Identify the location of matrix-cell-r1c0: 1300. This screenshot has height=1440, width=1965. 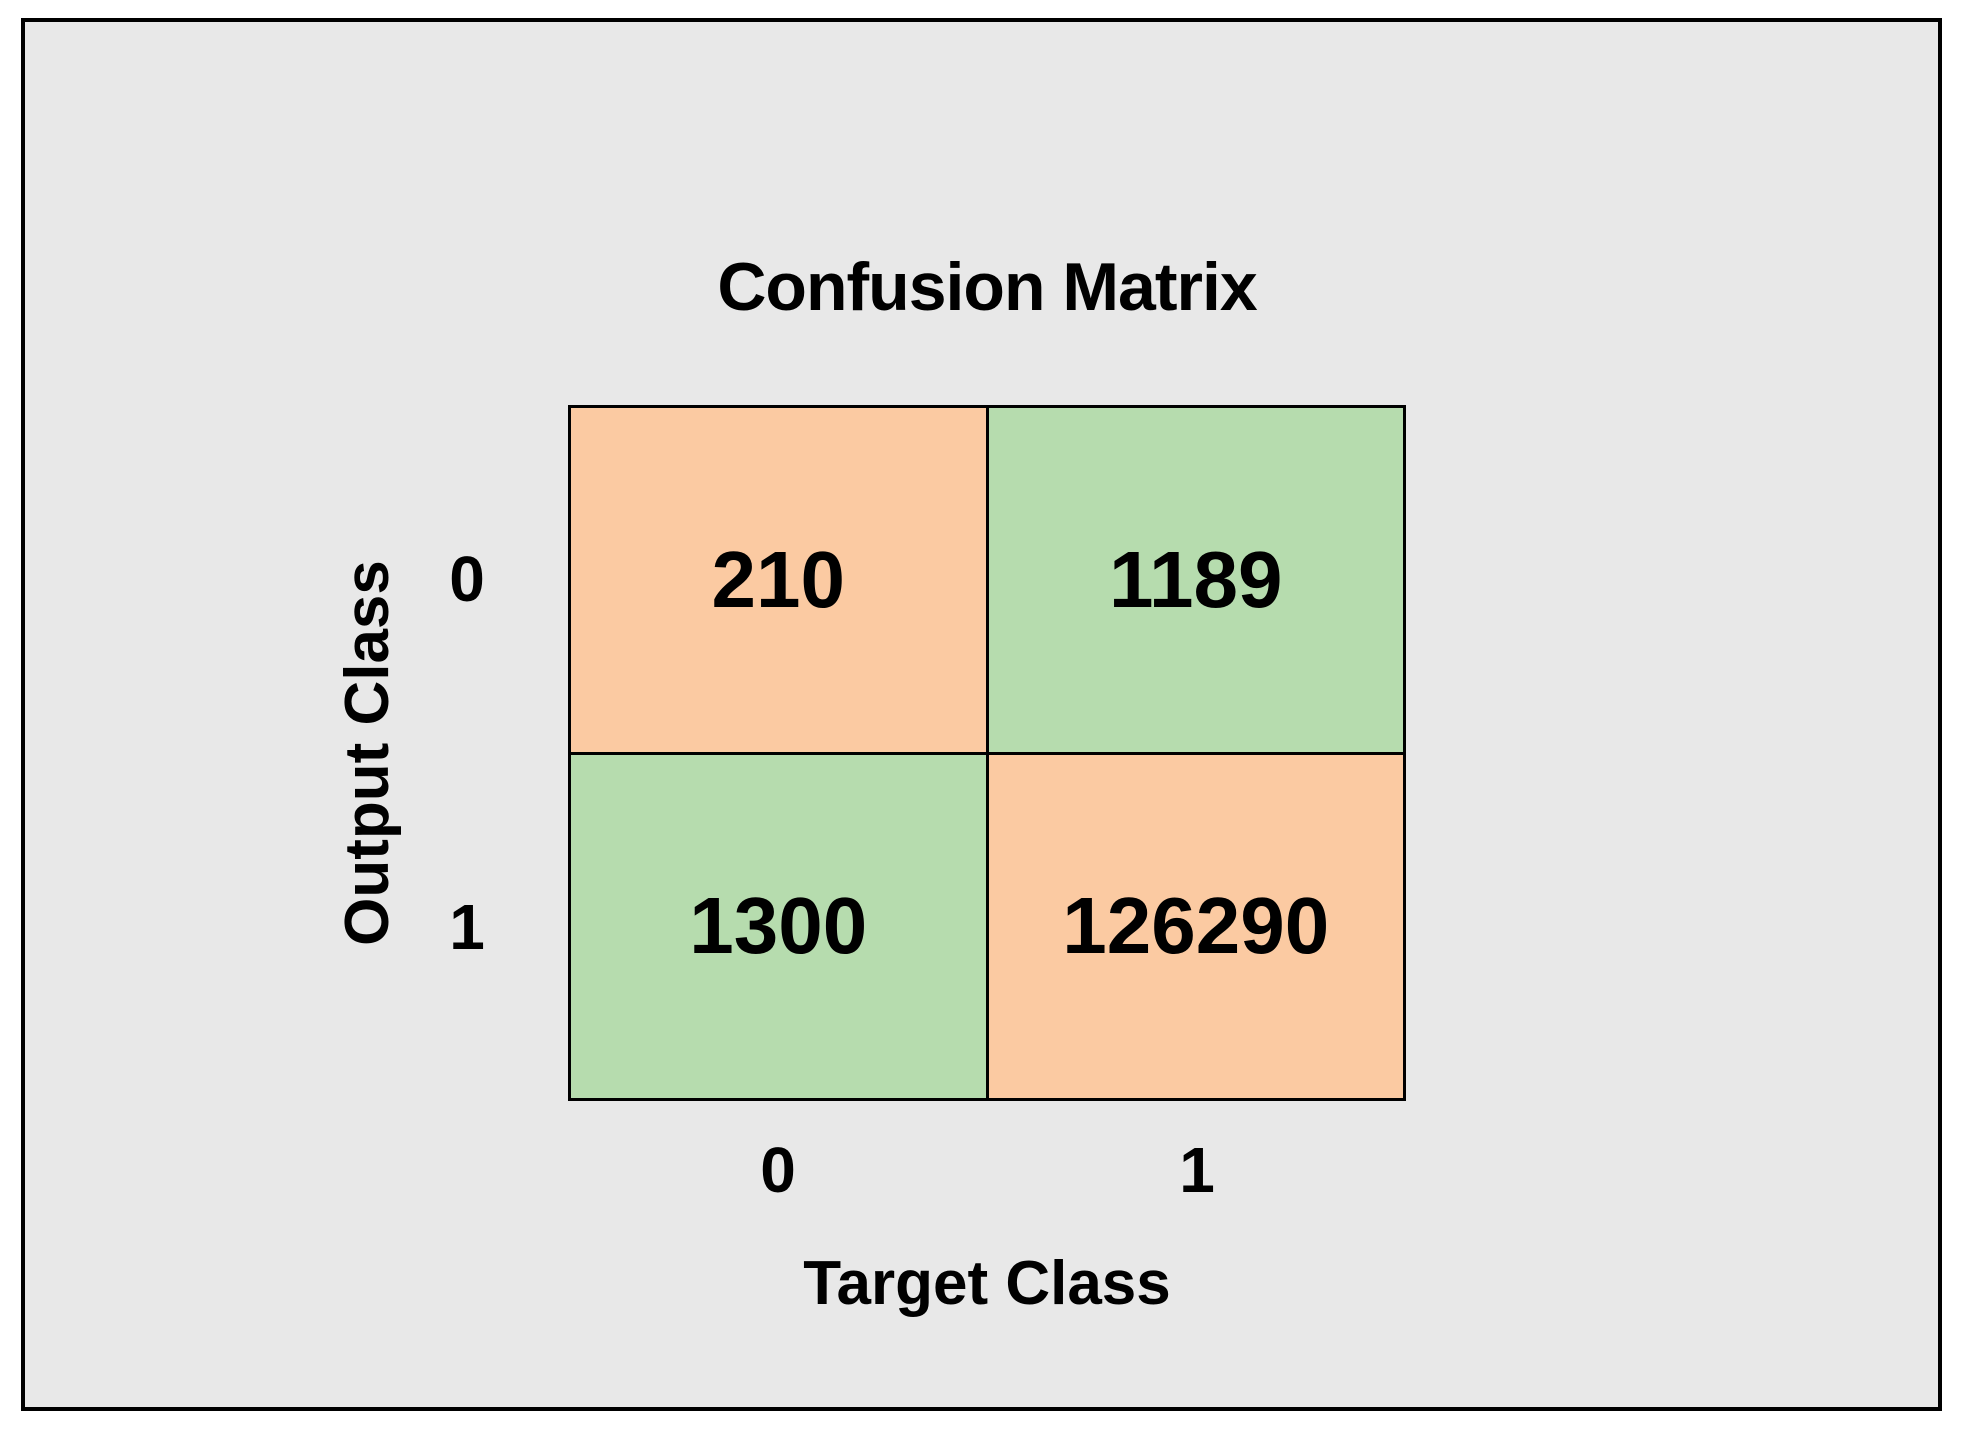
(778, 926).